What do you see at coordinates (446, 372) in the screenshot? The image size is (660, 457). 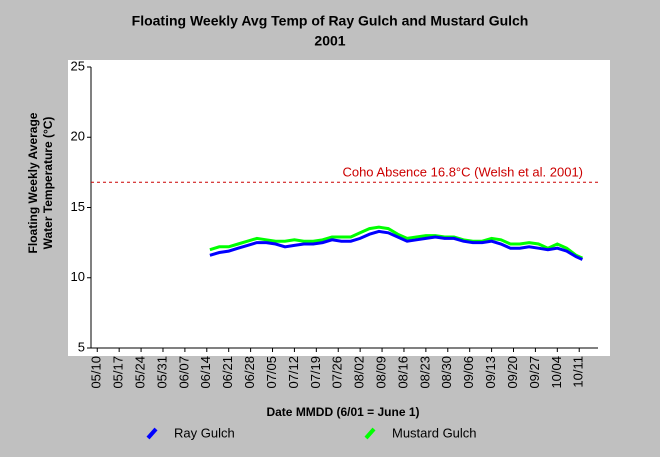 I see `x-tick-label: 08/30` at bounding box center [446, 372].